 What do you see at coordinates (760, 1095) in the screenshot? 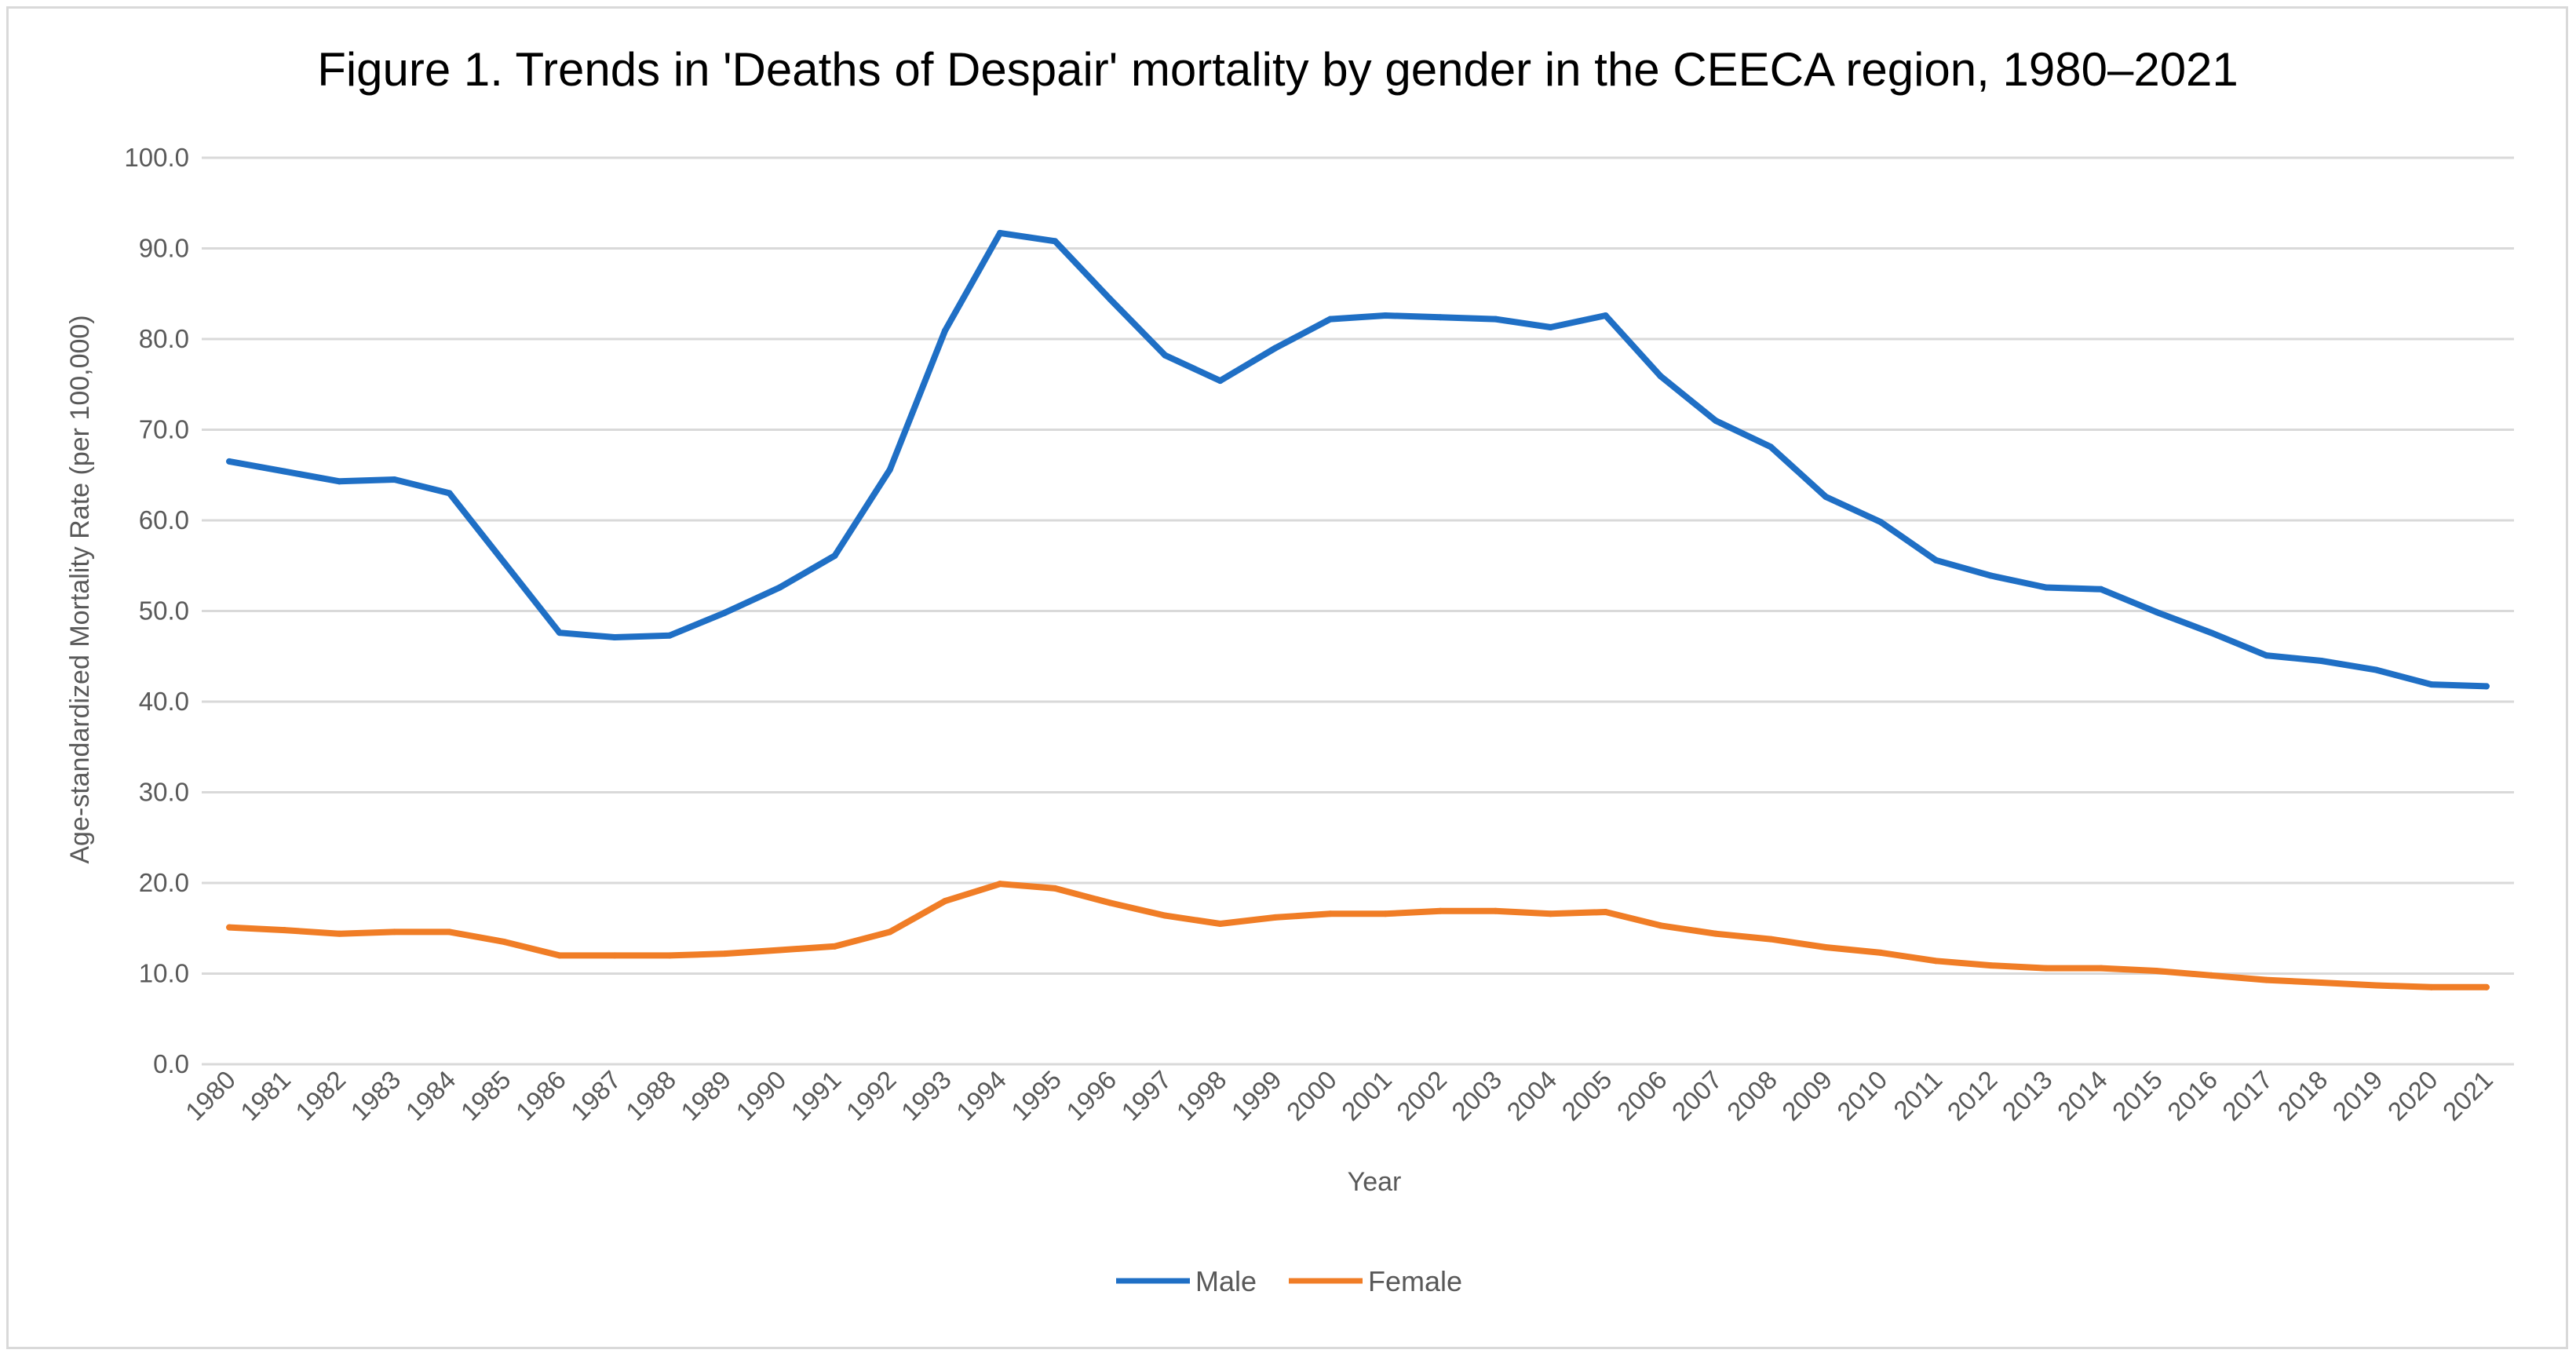
I see `x-tick-label: 1990` at bounding box center [760, 1095].